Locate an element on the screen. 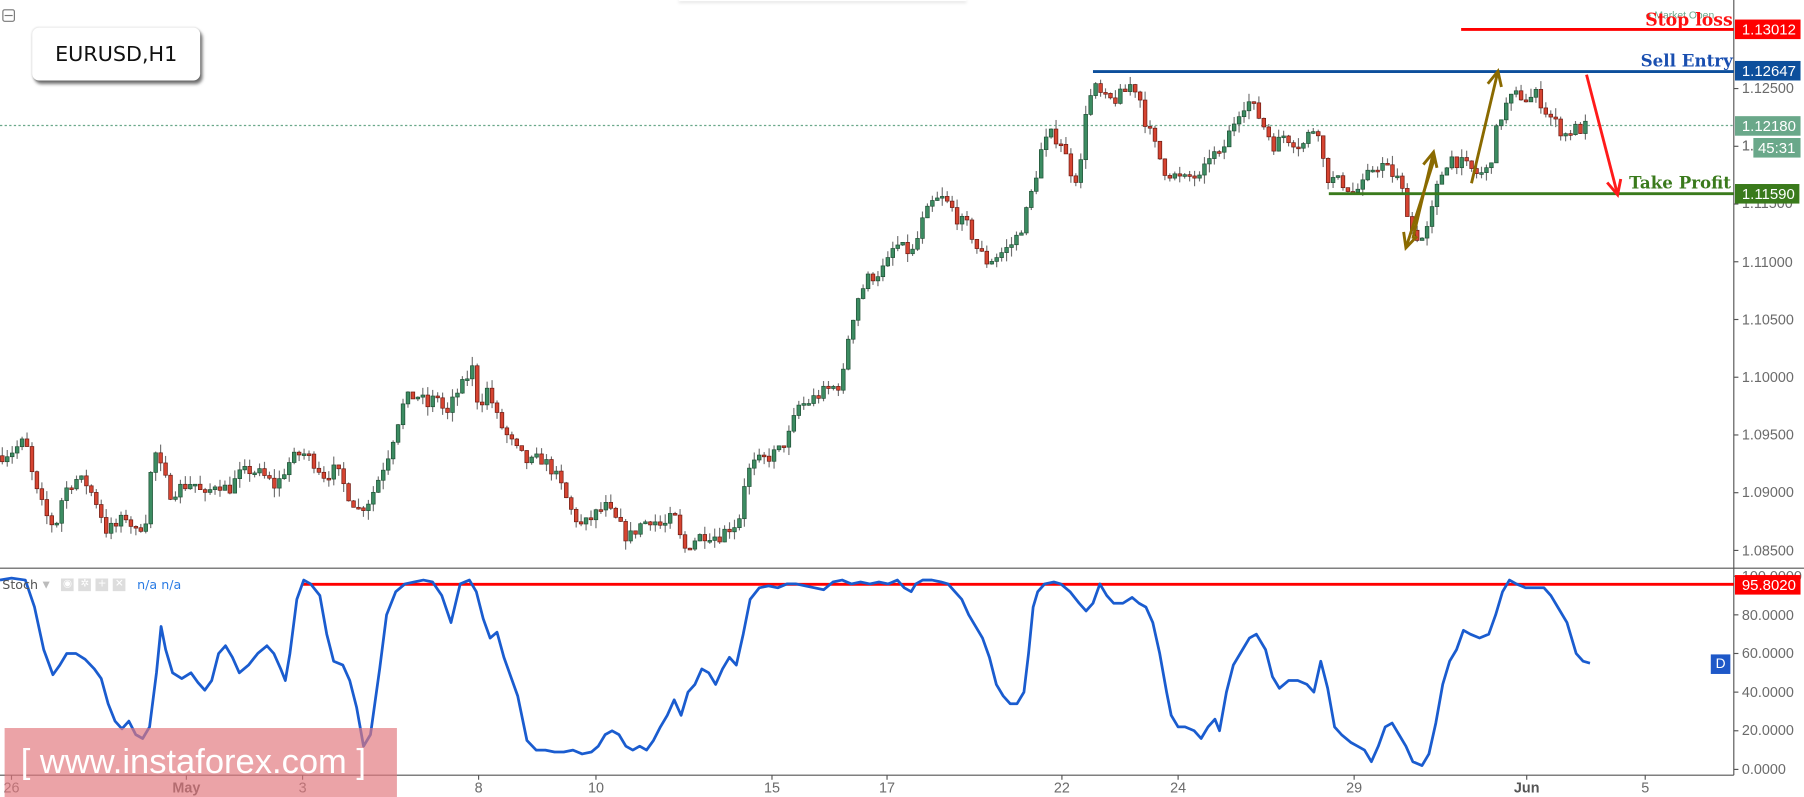 The image size is (1804, 797). price-tick: 1.09000 is located at coordinates (1767, 492).